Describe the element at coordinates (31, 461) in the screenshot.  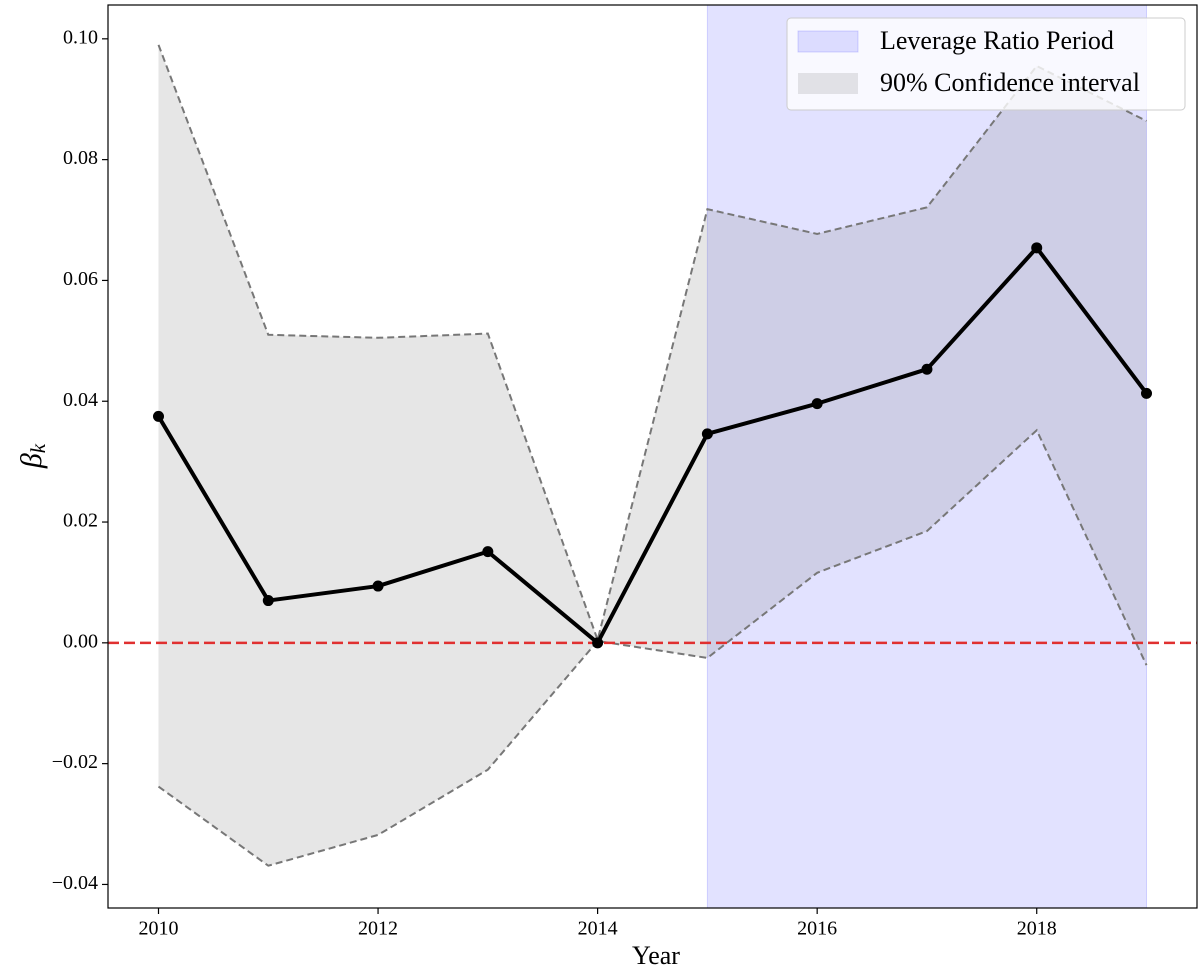
I see `y-label-symbol: β` at that location.